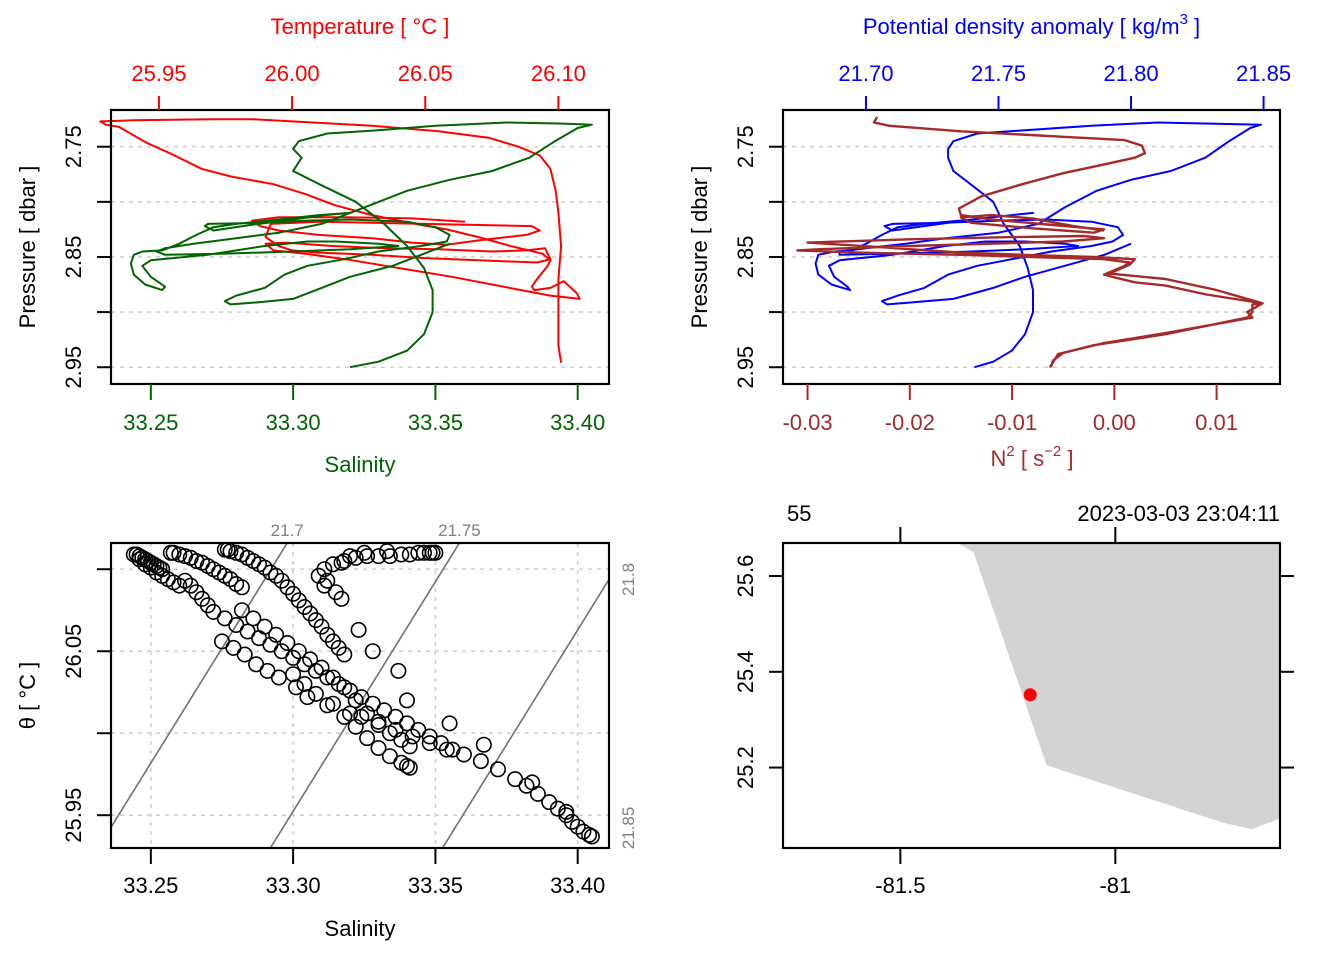  Describe the element at coordinates (577, 885) in the screenshot. I see `tick-label-salinity: 33.40` at that location.